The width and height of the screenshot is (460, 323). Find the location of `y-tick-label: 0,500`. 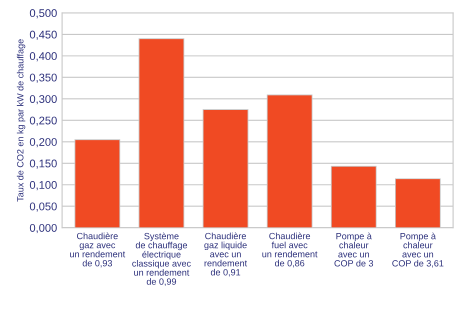

y-tick-label: 0,500 is located at coordinates (43, 13).